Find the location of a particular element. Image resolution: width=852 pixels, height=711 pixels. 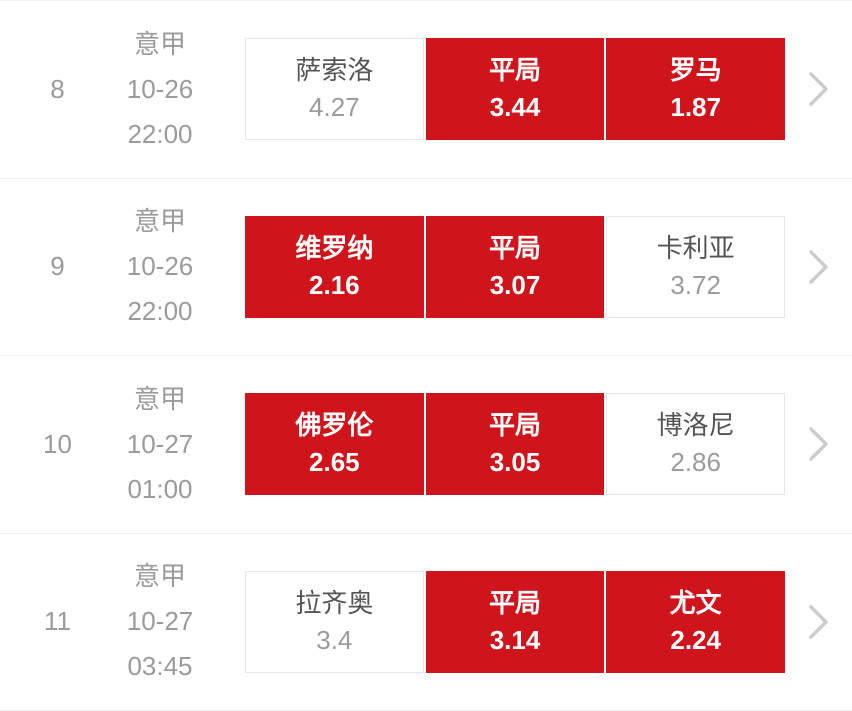

home-odds-value: 4.27 is located at coordinates (334, 107).